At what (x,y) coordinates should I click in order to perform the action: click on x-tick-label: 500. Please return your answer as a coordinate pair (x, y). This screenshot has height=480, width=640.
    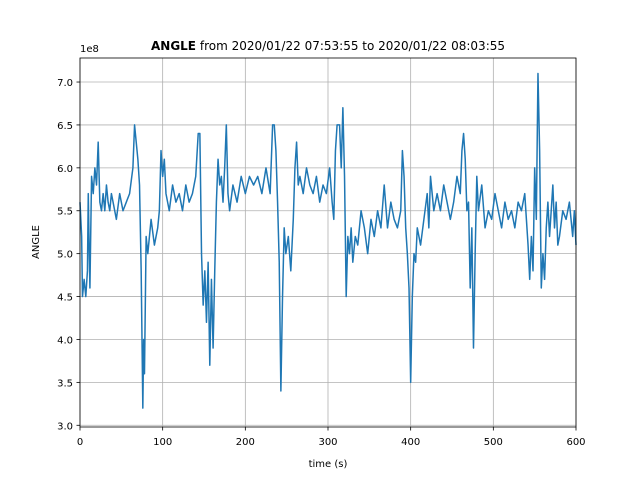
    Looking at the image, I should click on (493, 442).